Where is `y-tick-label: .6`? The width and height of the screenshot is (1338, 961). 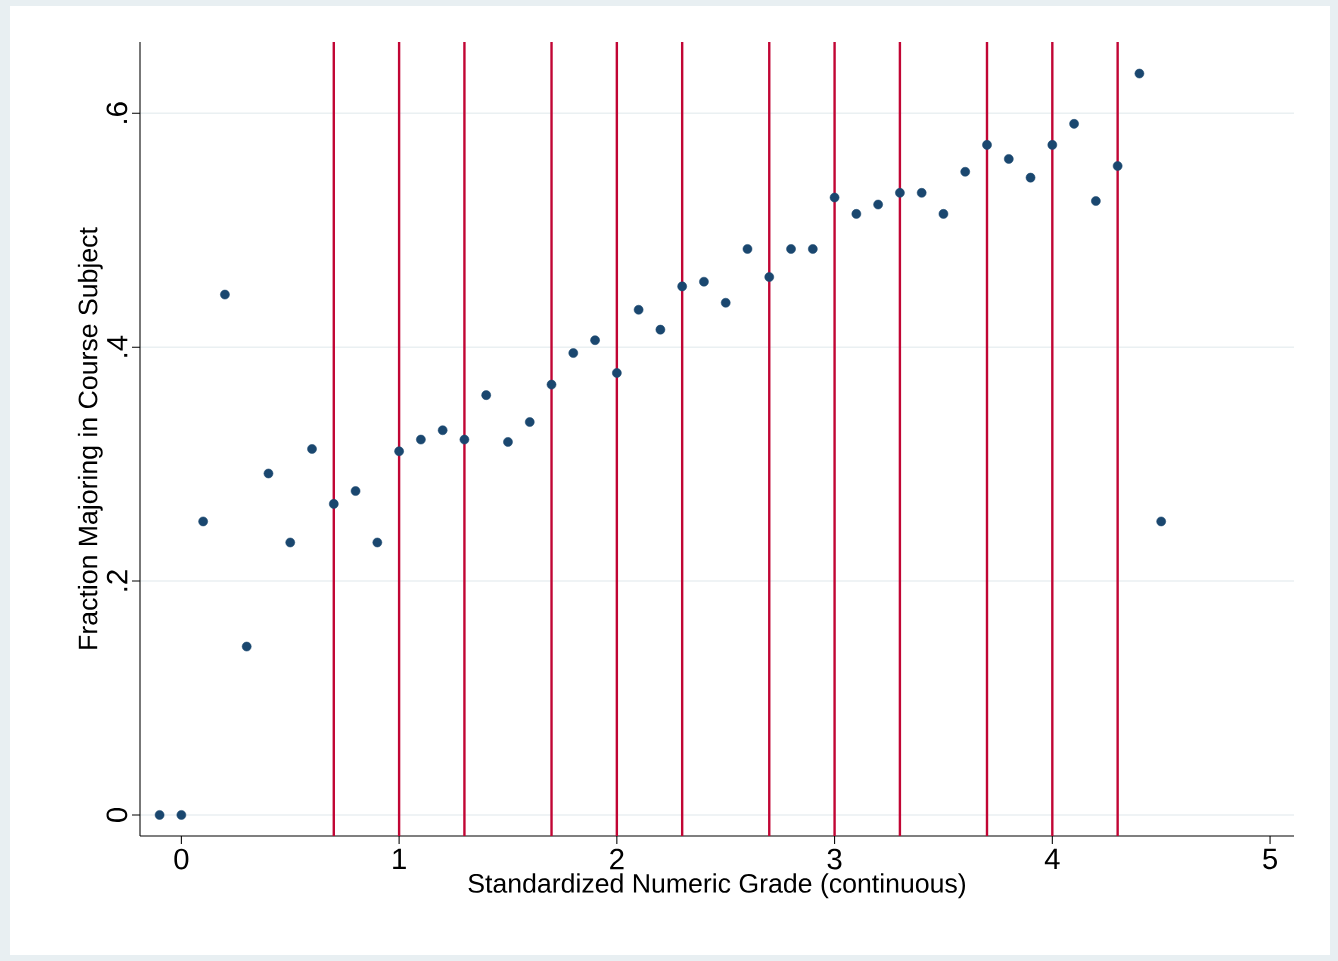 y-tick-label: .6 is located at coordinates (117, 112).